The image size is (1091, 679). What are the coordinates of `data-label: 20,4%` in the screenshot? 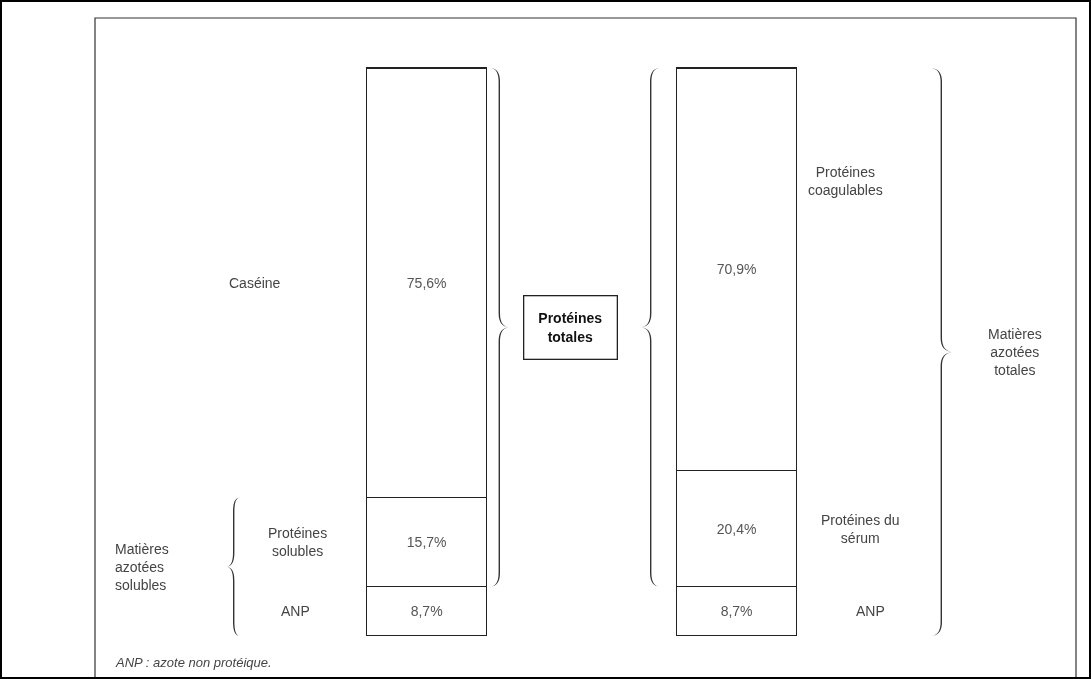 It's located at (736, 528).